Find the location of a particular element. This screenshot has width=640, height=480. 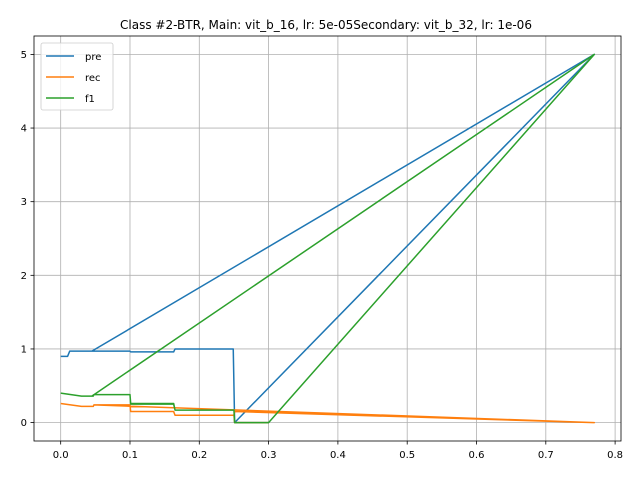

x-tick-label: 0.7 is located at coordinates (546, 455).